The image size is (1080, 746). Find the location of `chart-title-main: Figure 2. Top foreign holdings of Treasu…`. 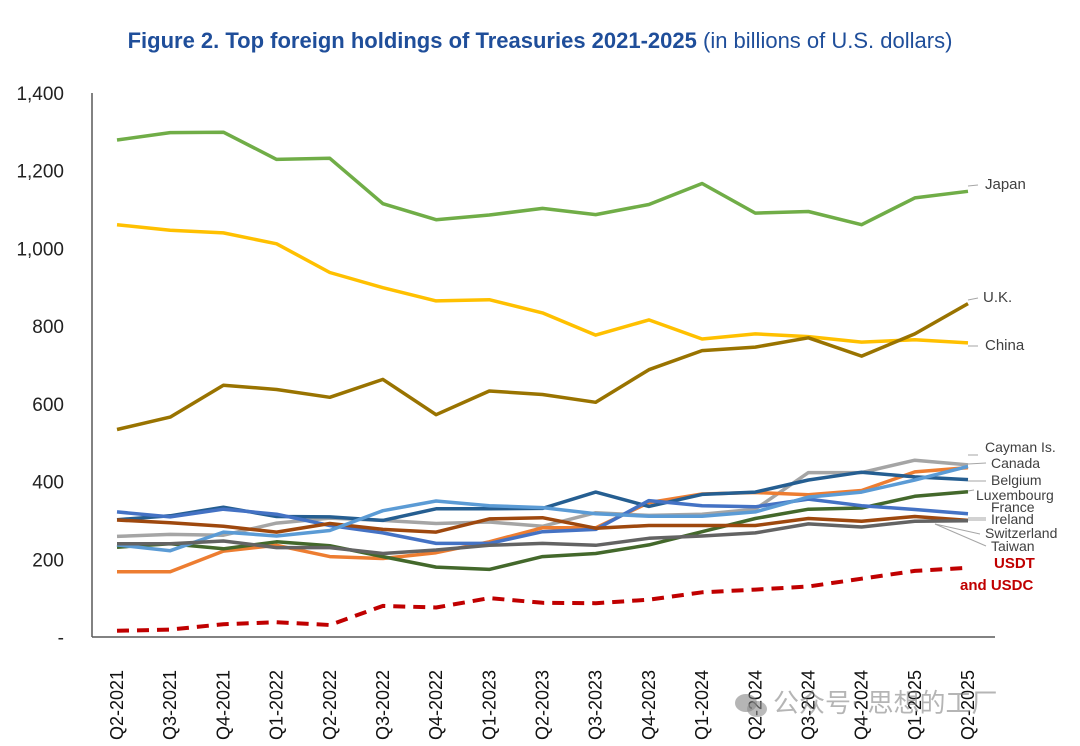

chart-title-main: Figure 2. Top foreign holdings of Treasu… is located at coordinates (412, 40).